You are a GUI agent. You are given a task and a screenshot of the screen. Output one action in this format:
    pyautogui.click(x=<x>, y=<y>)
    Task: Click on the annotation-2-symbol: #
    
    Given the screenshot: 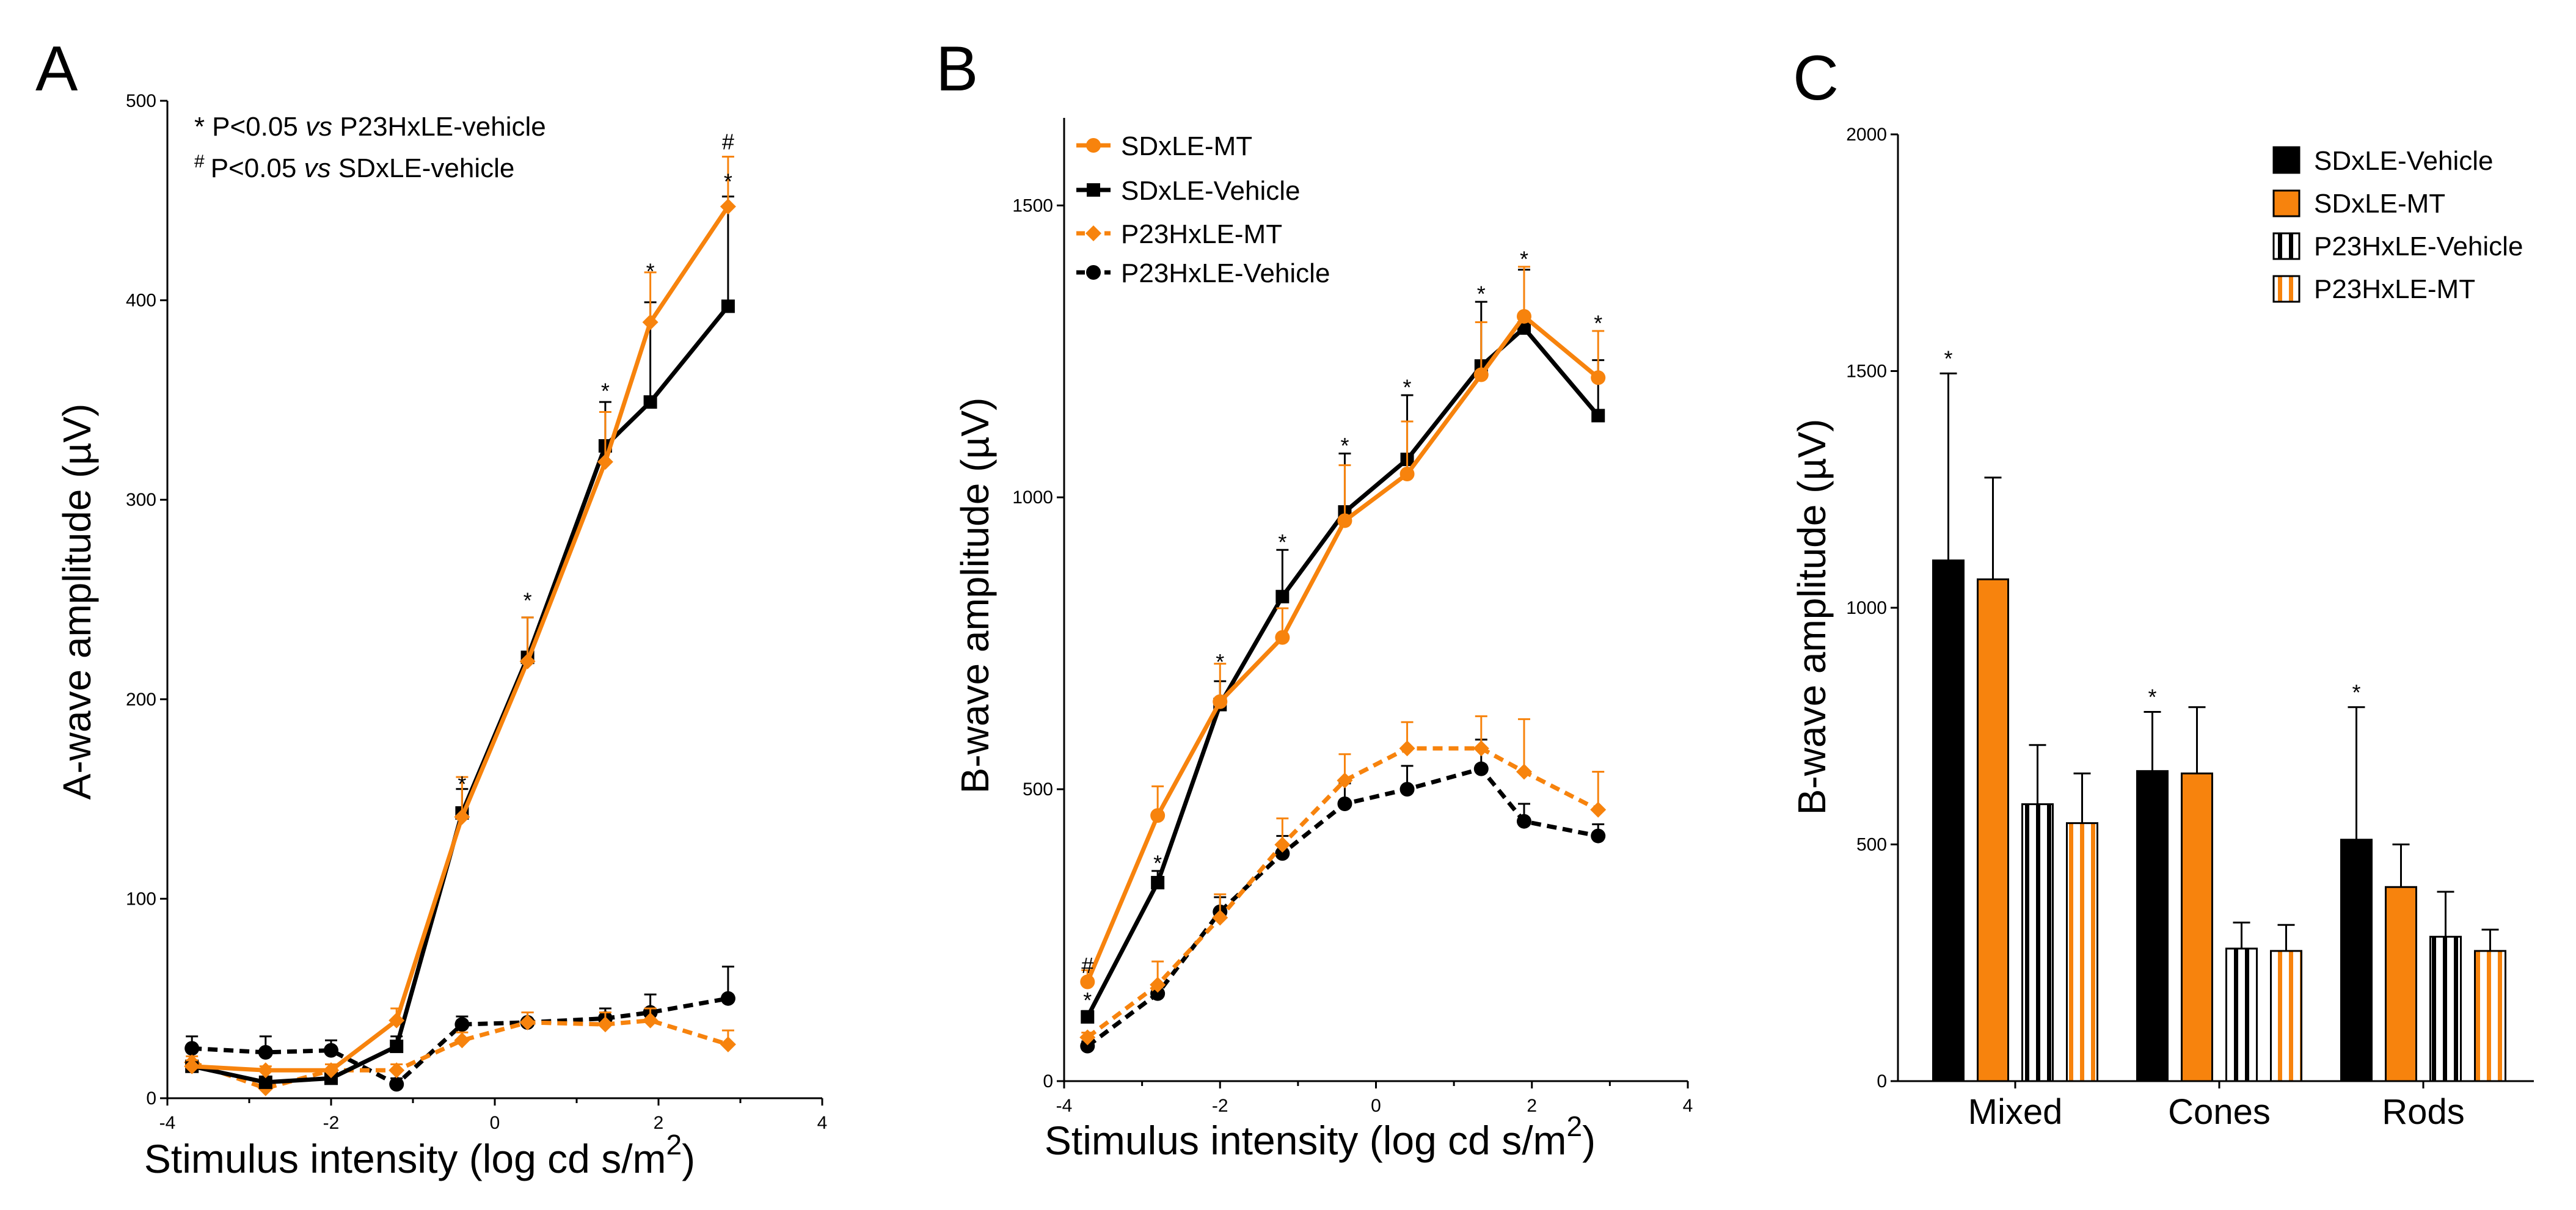 What is the action you would take?
    pyautogui.click(x=200, y=161)
    